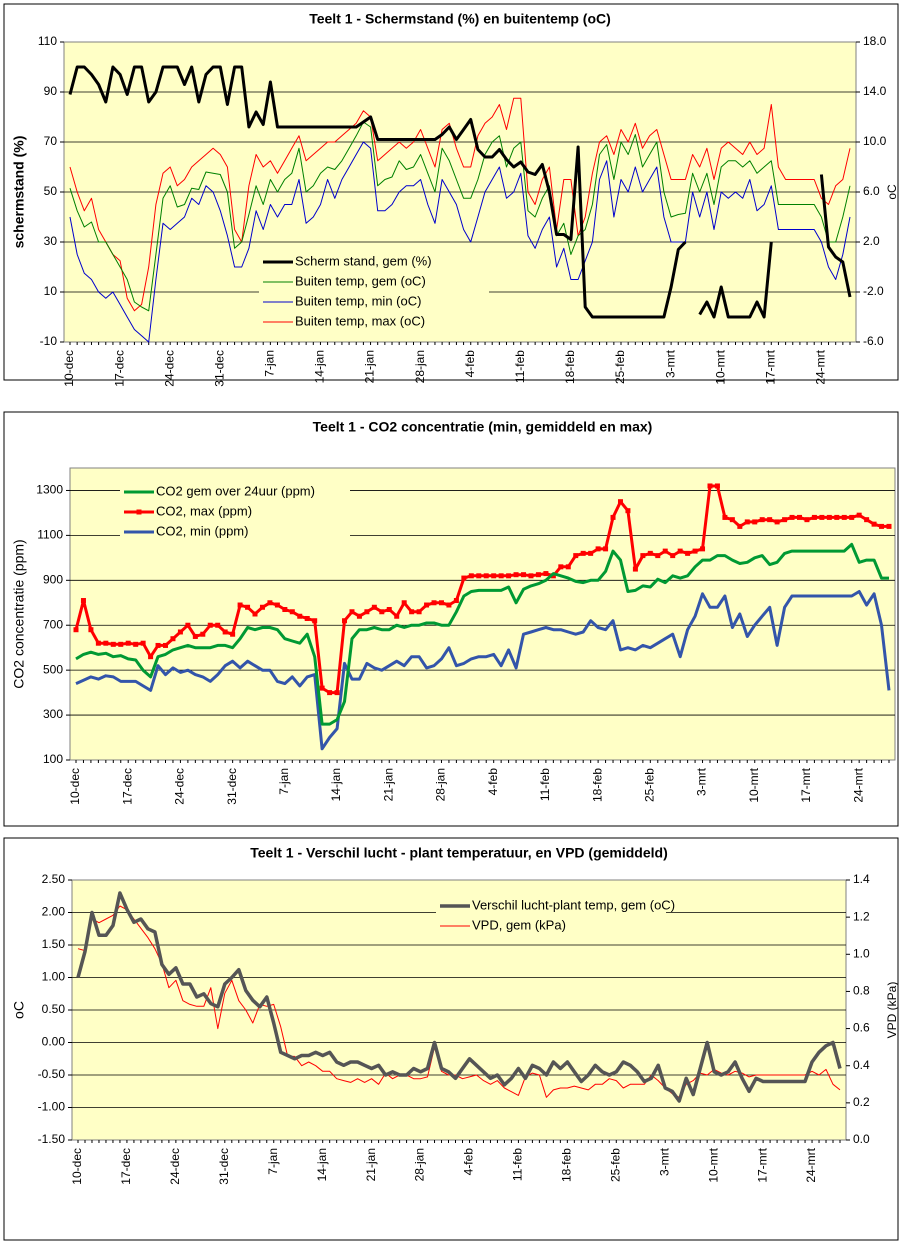 The width and height of the screenshot is (903, 1245). Describe the element at coordinates (53, 579) in the screenshot. I see `y-tick-label: 900` at that location.